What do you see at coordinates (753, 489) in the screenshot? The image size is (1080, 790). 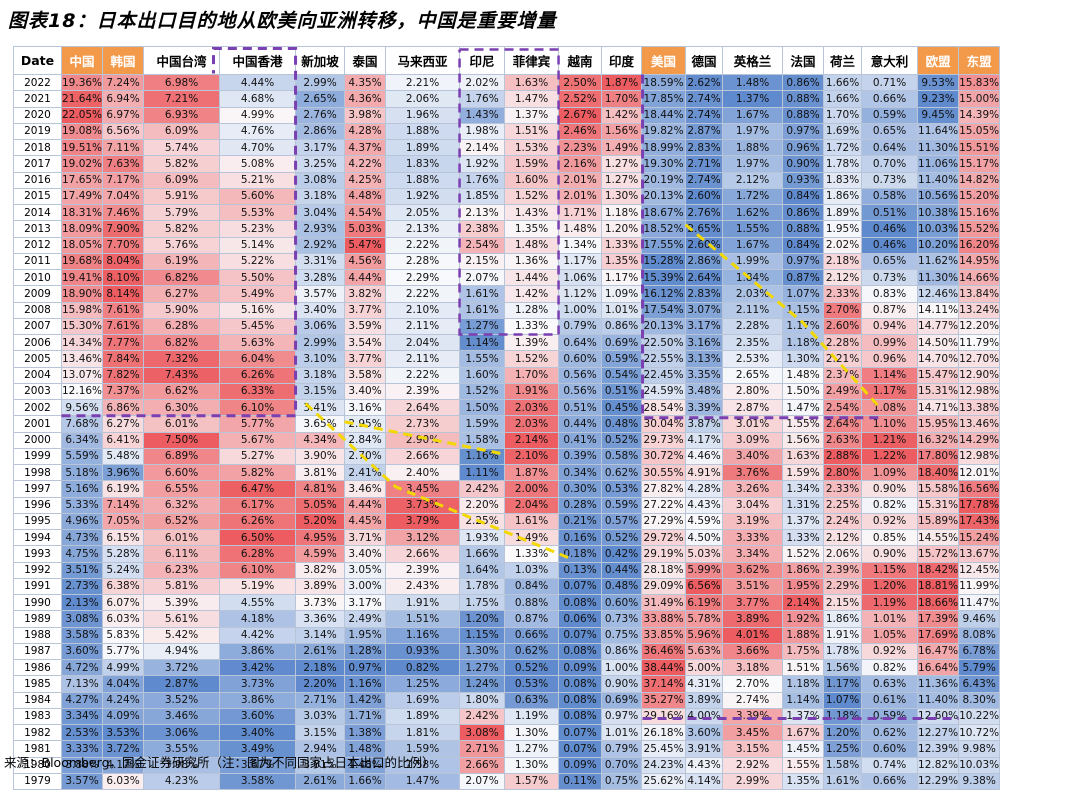 I see `value-cell: 3.26%` at bounding box center [753, 489].